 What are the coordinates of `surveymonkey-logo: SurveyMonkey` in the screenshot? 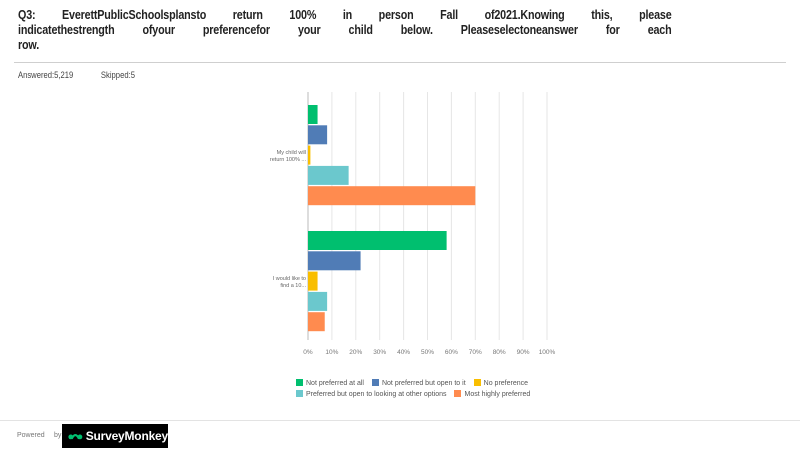 It's located at (115, 436).